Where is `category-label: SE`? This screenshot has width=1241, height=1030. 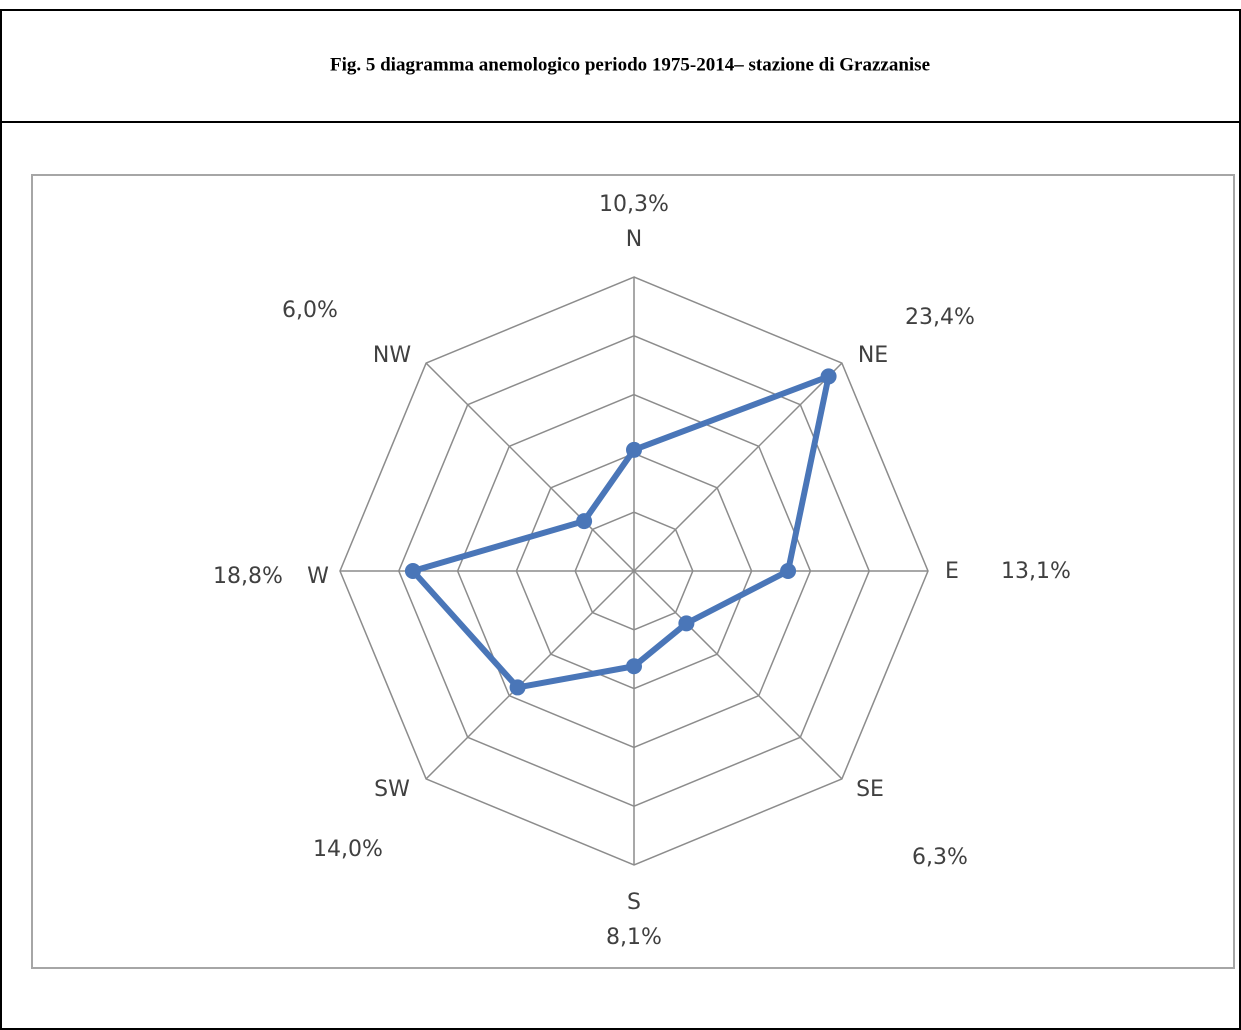
category-label: SE is located at coordinates (870, 789).